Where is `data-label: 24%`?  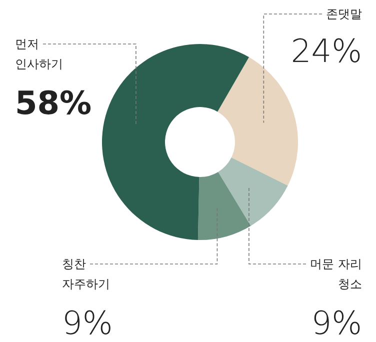
data-label: 24% is located at coordinates (326, 51).